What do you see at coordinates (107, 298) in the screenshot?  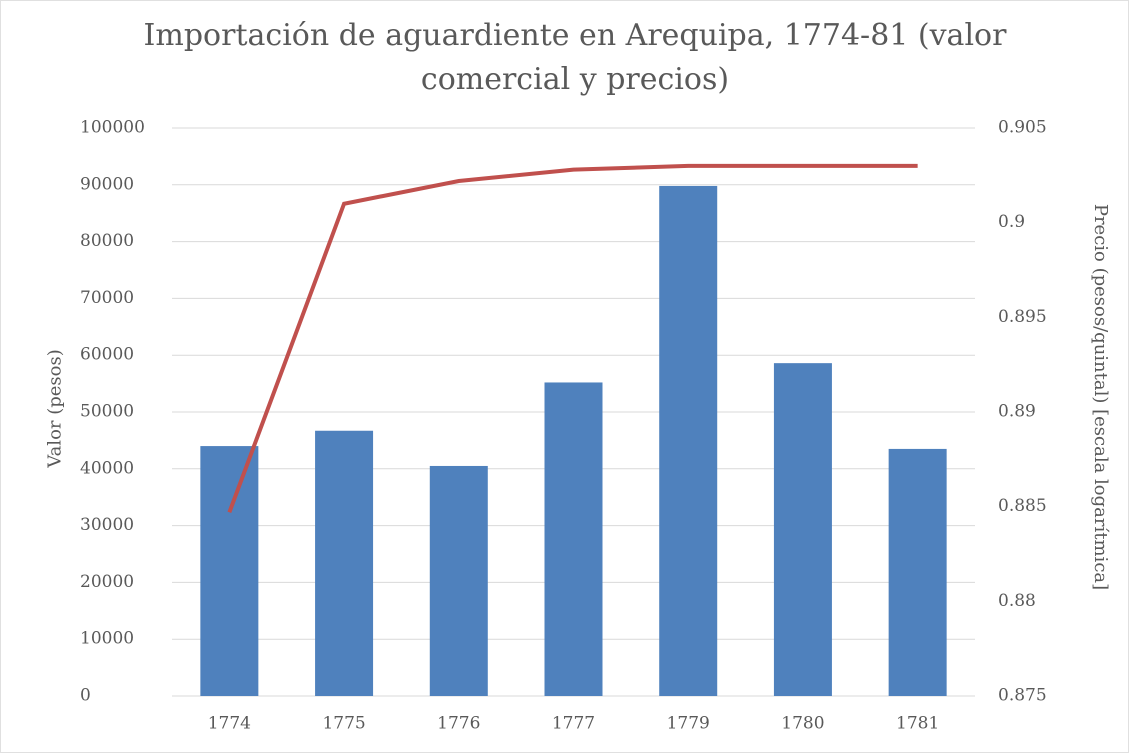 I see `y-tick-label: 70000` at bounding box center [107, 298].